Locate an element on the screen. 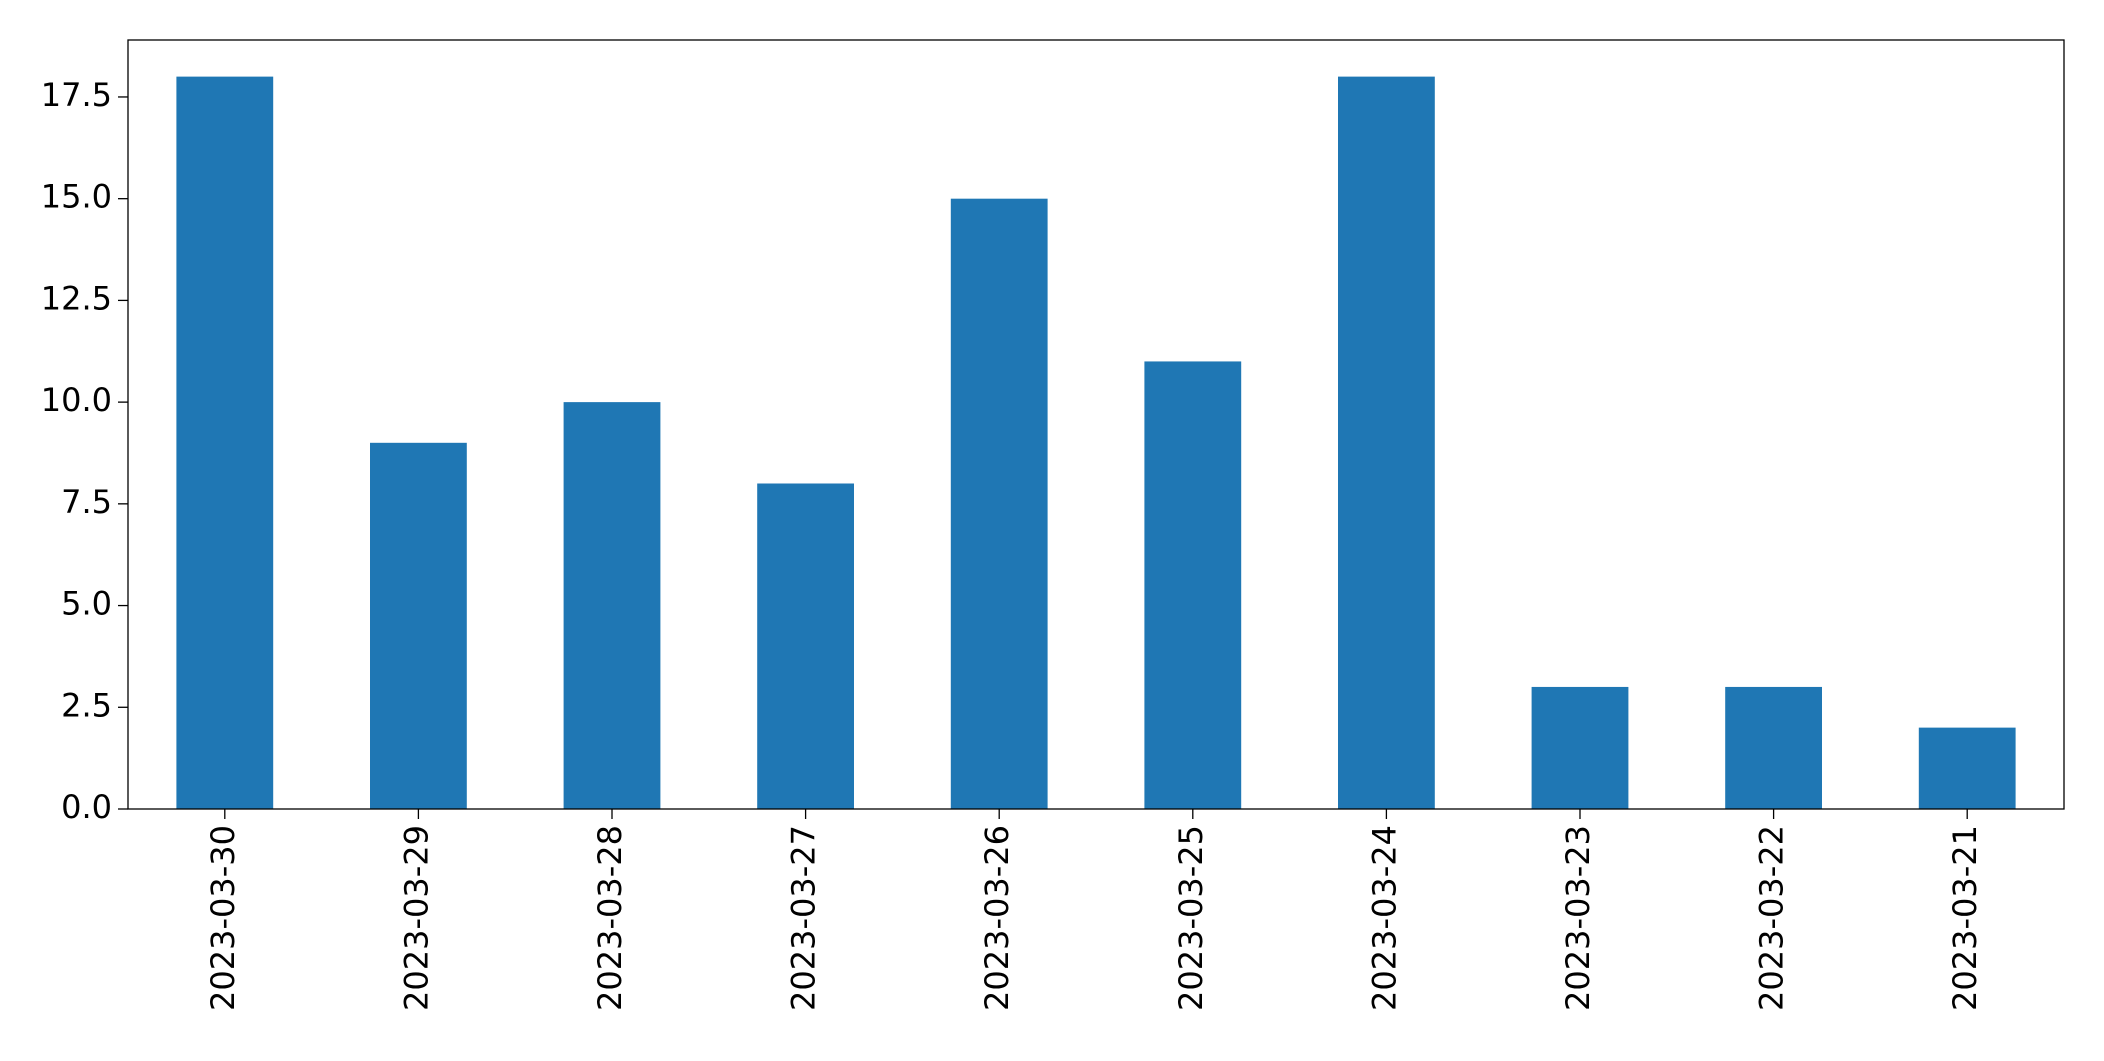 The height and width of the screenshot is (1061, 2104). x-tick-label: 2023-03-30 is located at coordinates (223, 918).